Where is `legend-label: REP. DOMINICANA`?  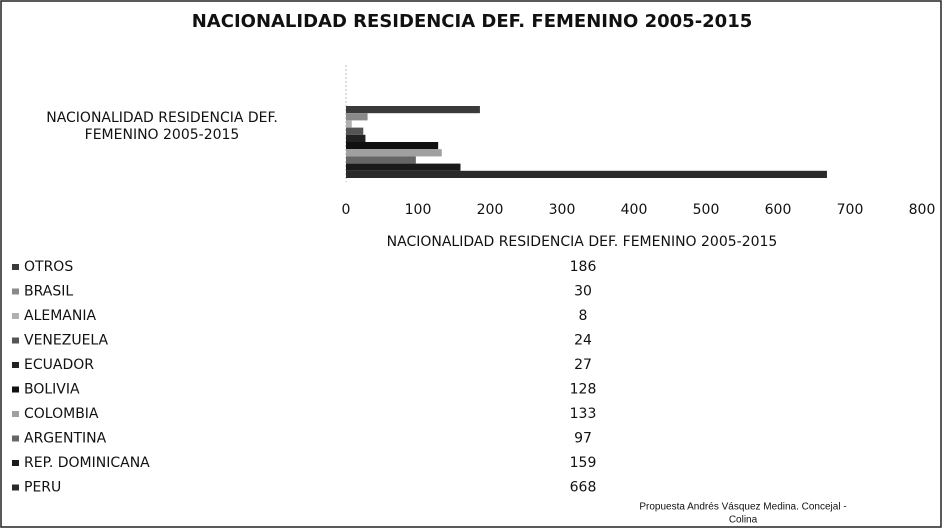
legend-label: REP. DOMINICANA is located at coordinates (87, 463).